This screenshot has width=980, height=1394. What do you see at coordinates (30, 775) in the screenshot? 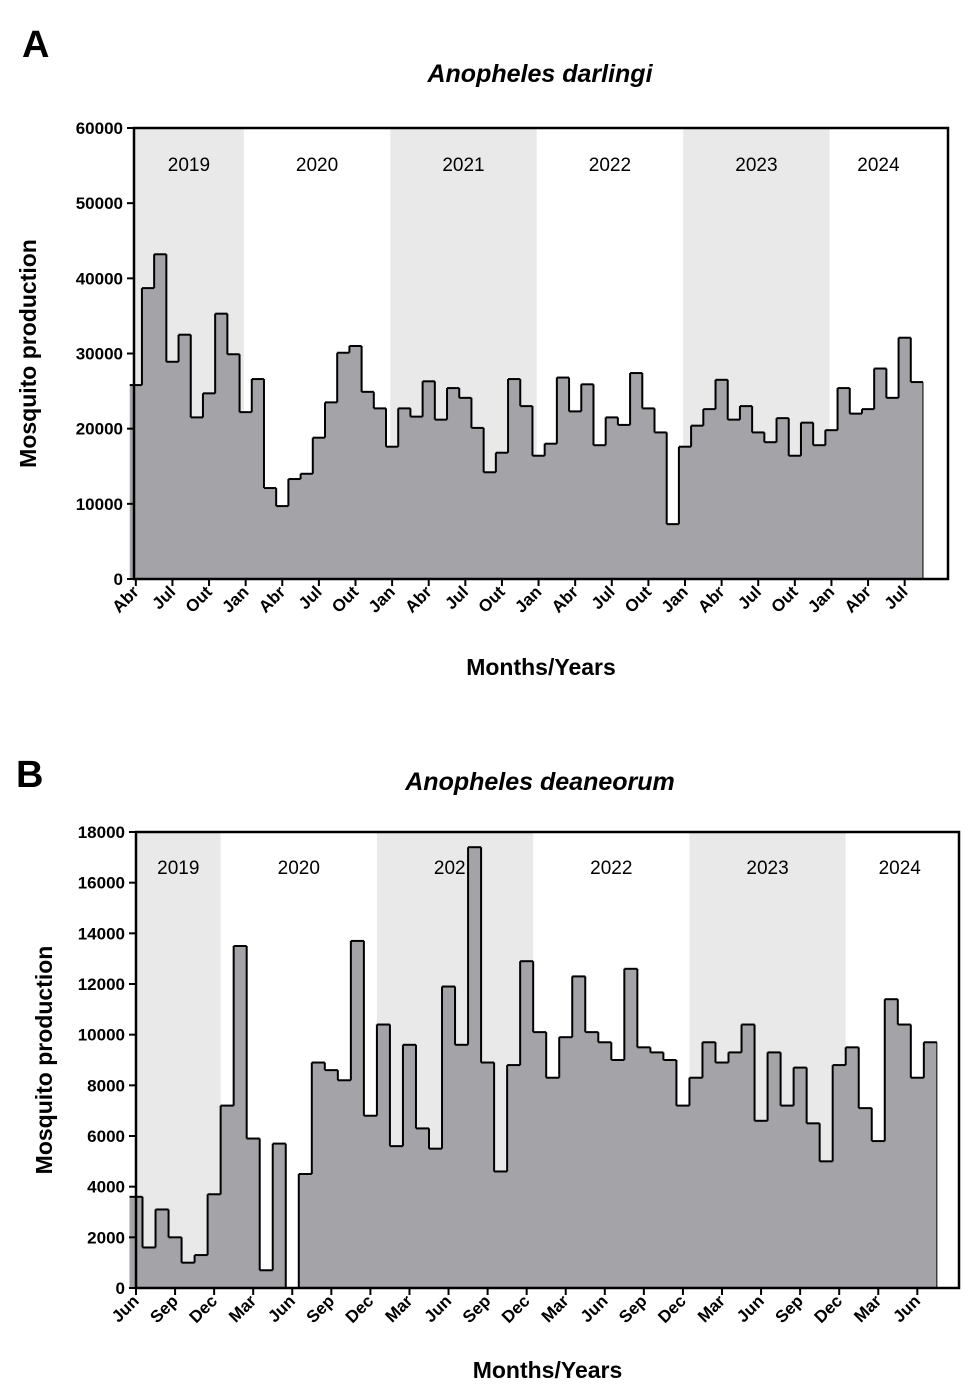
I see `panel-letter-b: B` at bounding box center [30, 775].